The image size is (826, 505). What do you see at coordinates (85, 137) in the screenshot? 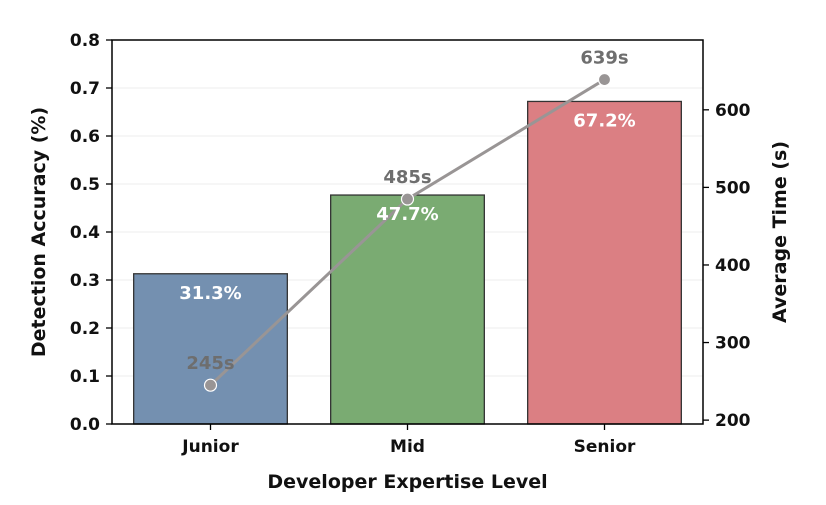
I see `y-tick-label: 0.6` at bounding box center [85, 137].